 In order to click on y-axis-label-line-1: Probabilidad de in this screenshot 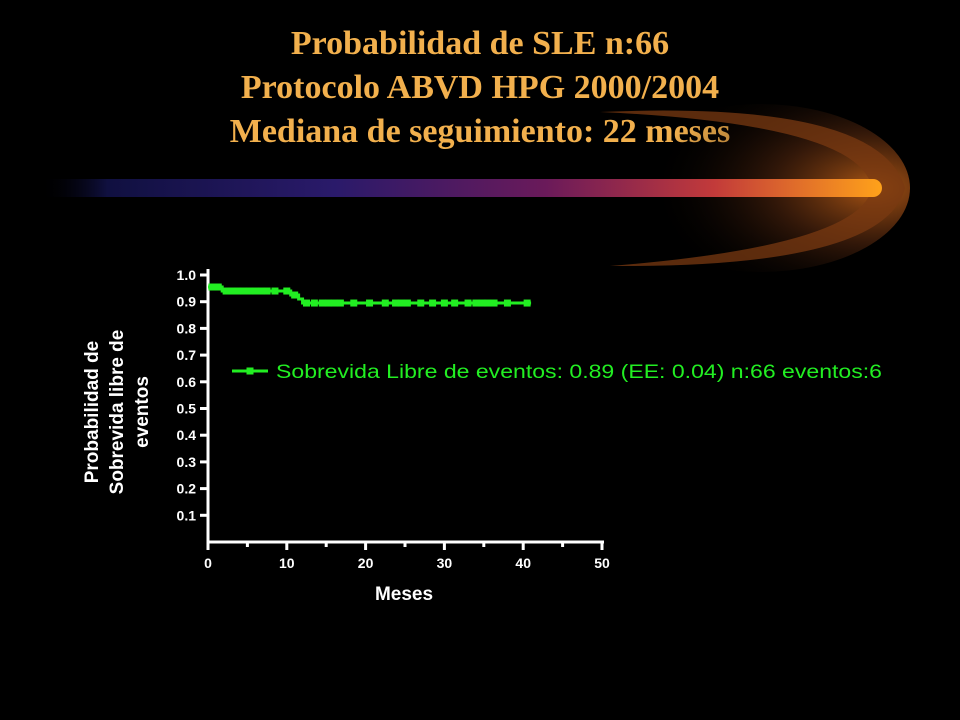, I will do `click(92, 412)`.